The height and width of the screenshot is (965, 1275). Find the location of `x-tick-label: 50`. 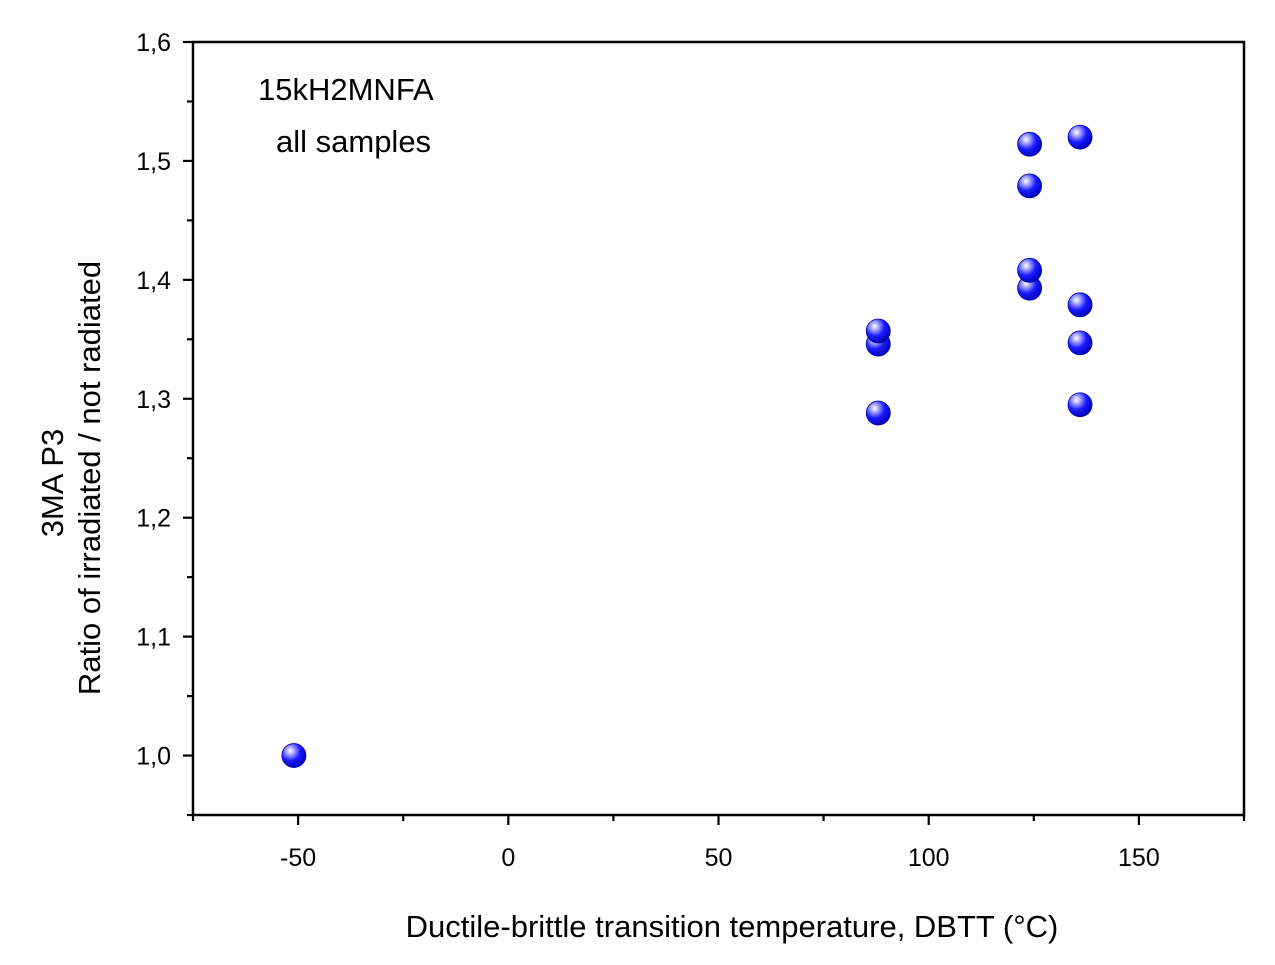

x-tick-label: 50 is located at coordinates (719, 858).